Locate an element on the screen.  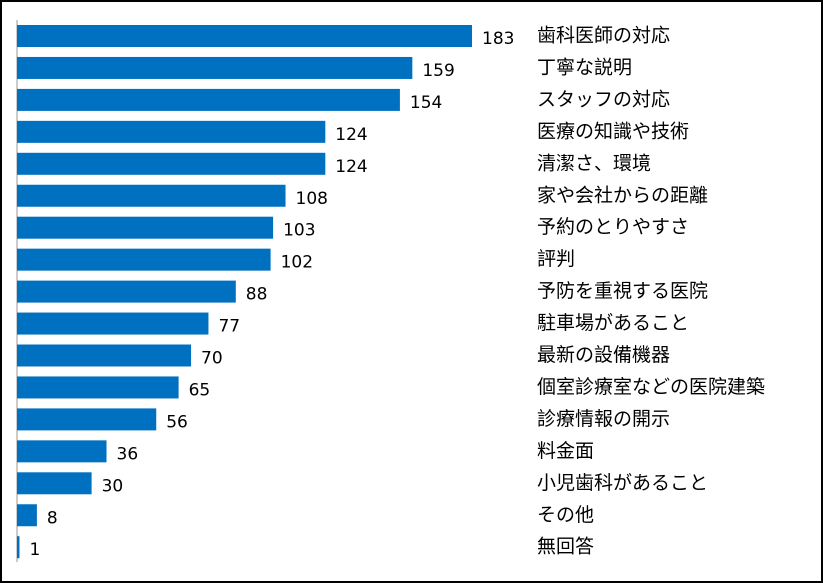
category-label: 医療の知識や技術 is located at coordinates (613, 131).